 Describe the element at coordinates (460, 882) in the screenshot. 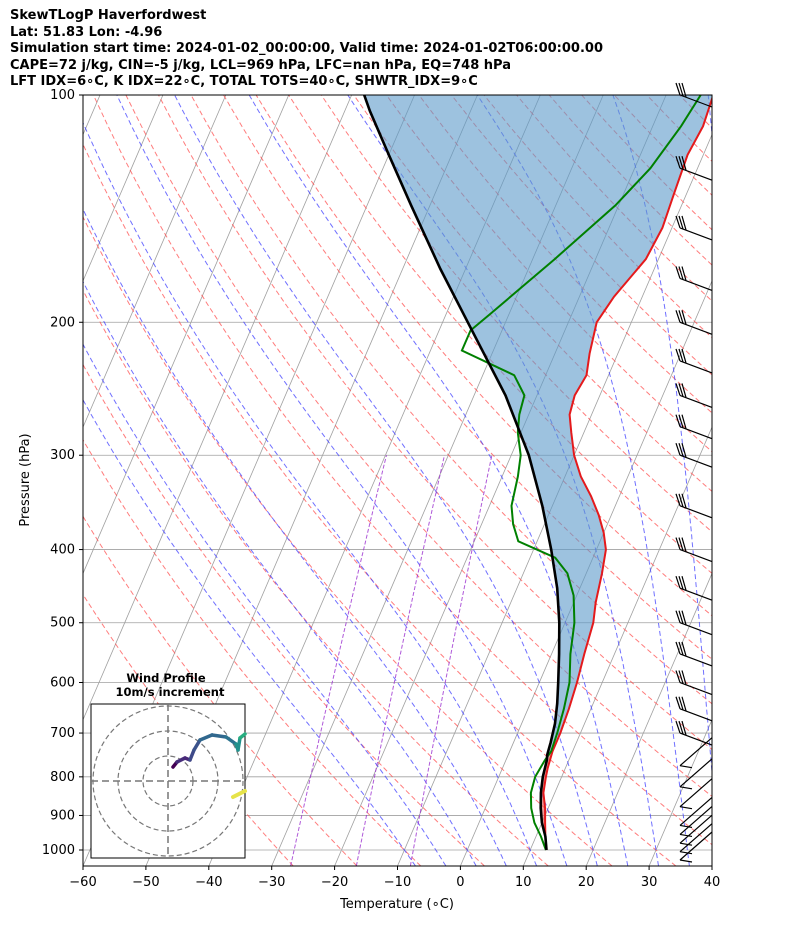

I see `x-tick-label: 0` at that location.